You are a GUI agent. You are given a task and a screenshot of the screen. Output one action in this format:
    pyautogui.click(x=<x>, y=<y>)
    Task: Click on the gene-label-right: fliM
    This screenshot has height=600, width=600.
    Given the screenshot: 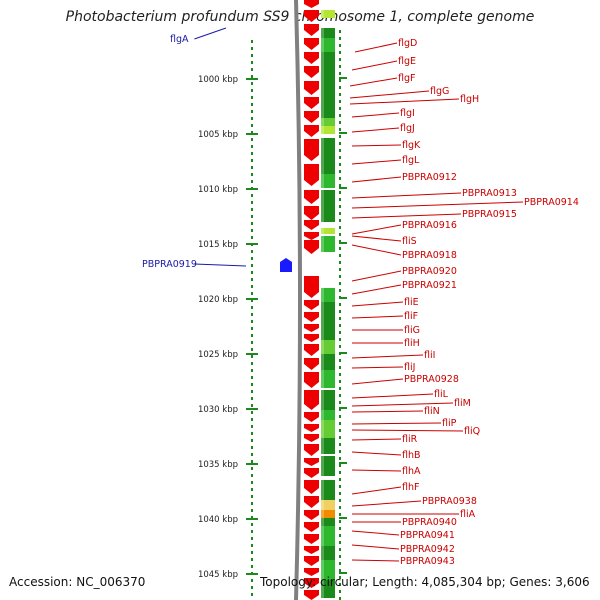 What is the action you would take?
    pyautogui.click(x=462, y=403)
    